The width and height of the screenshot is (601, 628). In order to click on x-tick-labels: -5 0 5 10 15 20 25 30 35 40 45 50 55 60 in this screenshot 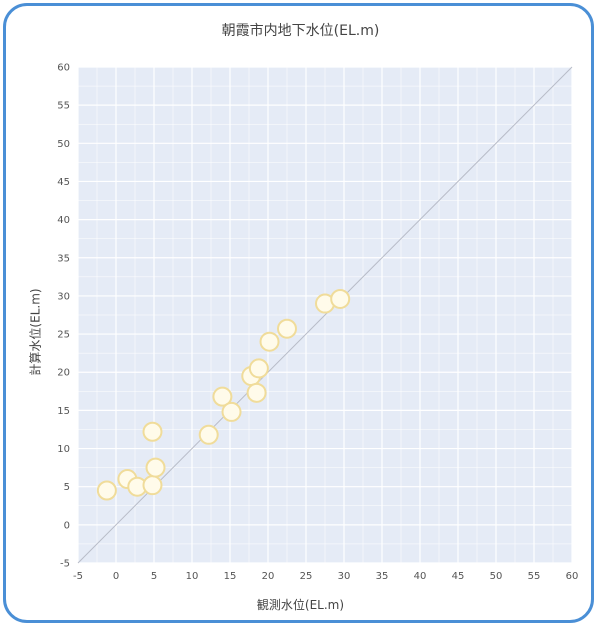, I will do `click(325, 576)`.